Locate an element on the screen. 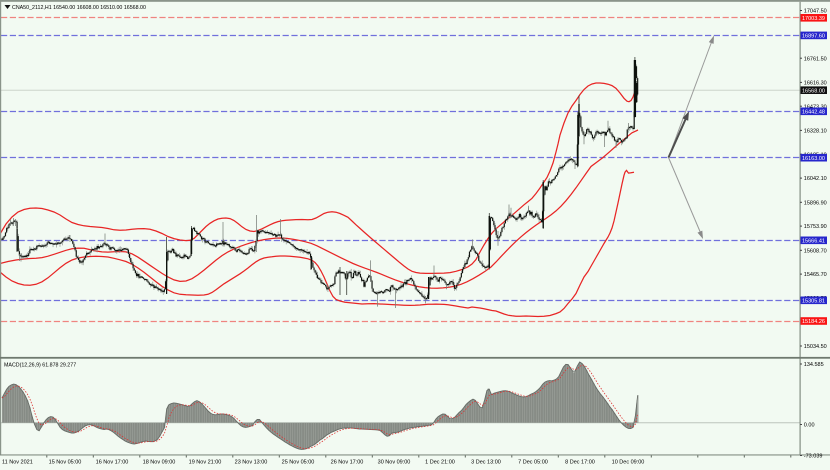  svg-text: 16442.48 is located at coordinates (813, 113).